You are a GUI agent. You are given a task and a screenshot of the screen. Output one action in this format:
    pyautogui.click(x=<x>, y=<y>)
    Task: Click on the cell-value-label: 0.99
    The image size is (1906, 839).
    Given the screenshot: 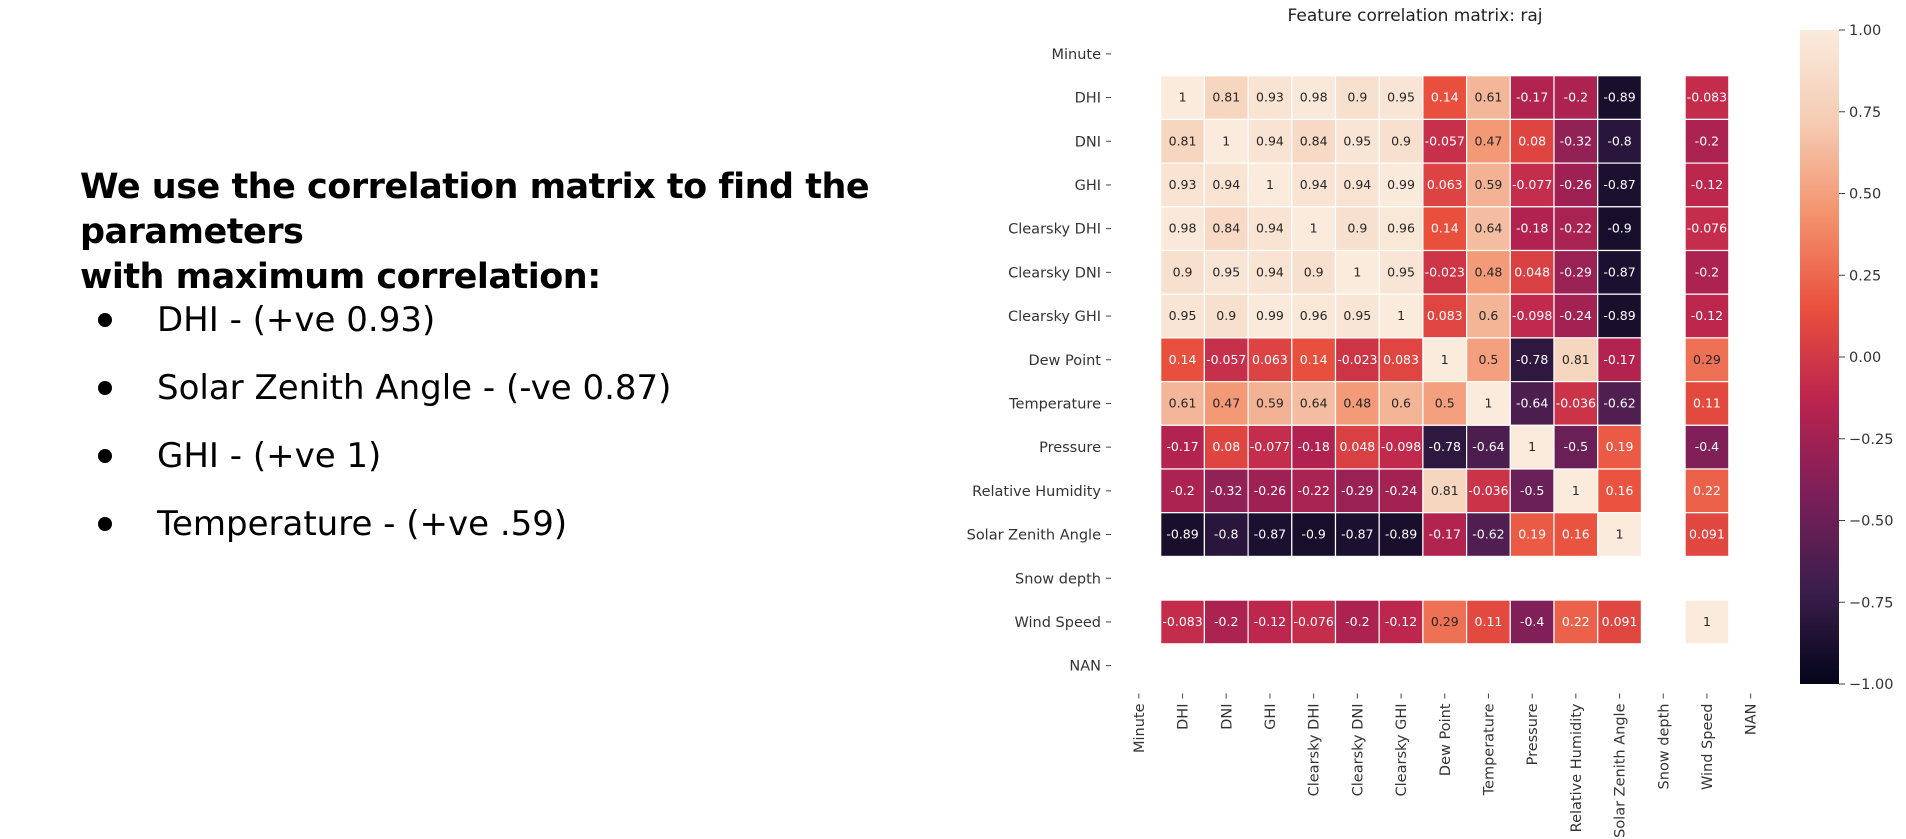 What is the action you would take?
    pyautogui.click(x=1270, y=315)
    